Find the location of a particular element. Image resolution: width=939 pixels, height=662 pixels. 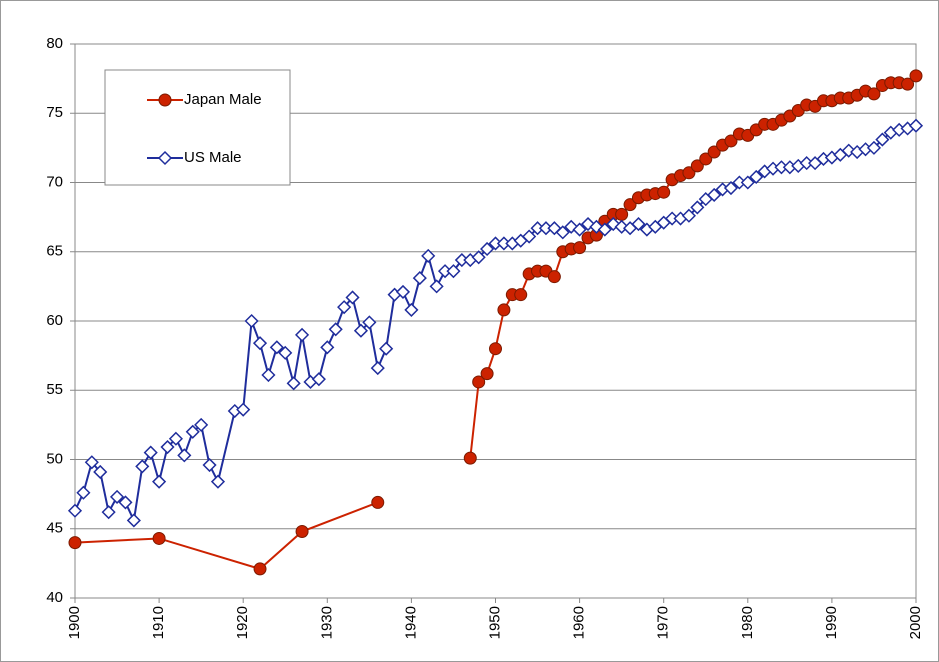

legend-box is located at coordinates (197, 127).